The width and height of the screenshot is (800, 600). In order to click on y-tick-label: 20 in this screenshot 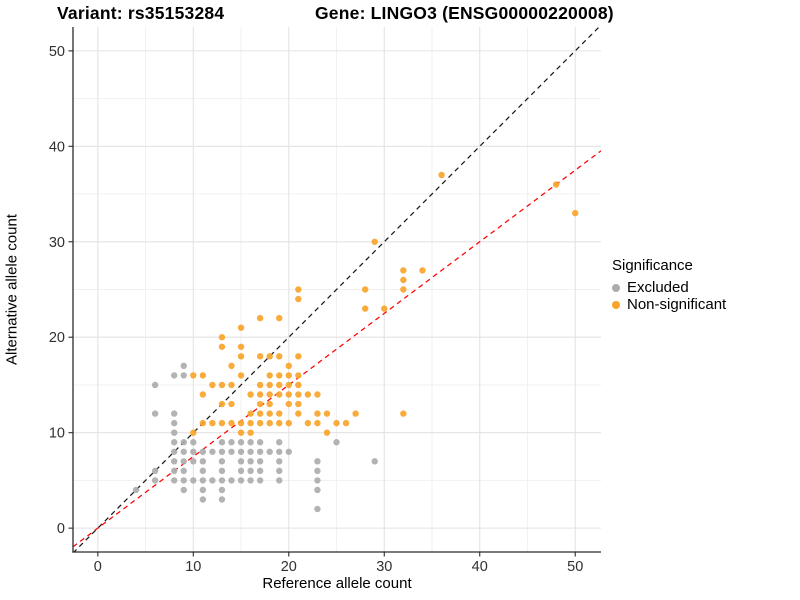, I will do `click(57, 338)`.